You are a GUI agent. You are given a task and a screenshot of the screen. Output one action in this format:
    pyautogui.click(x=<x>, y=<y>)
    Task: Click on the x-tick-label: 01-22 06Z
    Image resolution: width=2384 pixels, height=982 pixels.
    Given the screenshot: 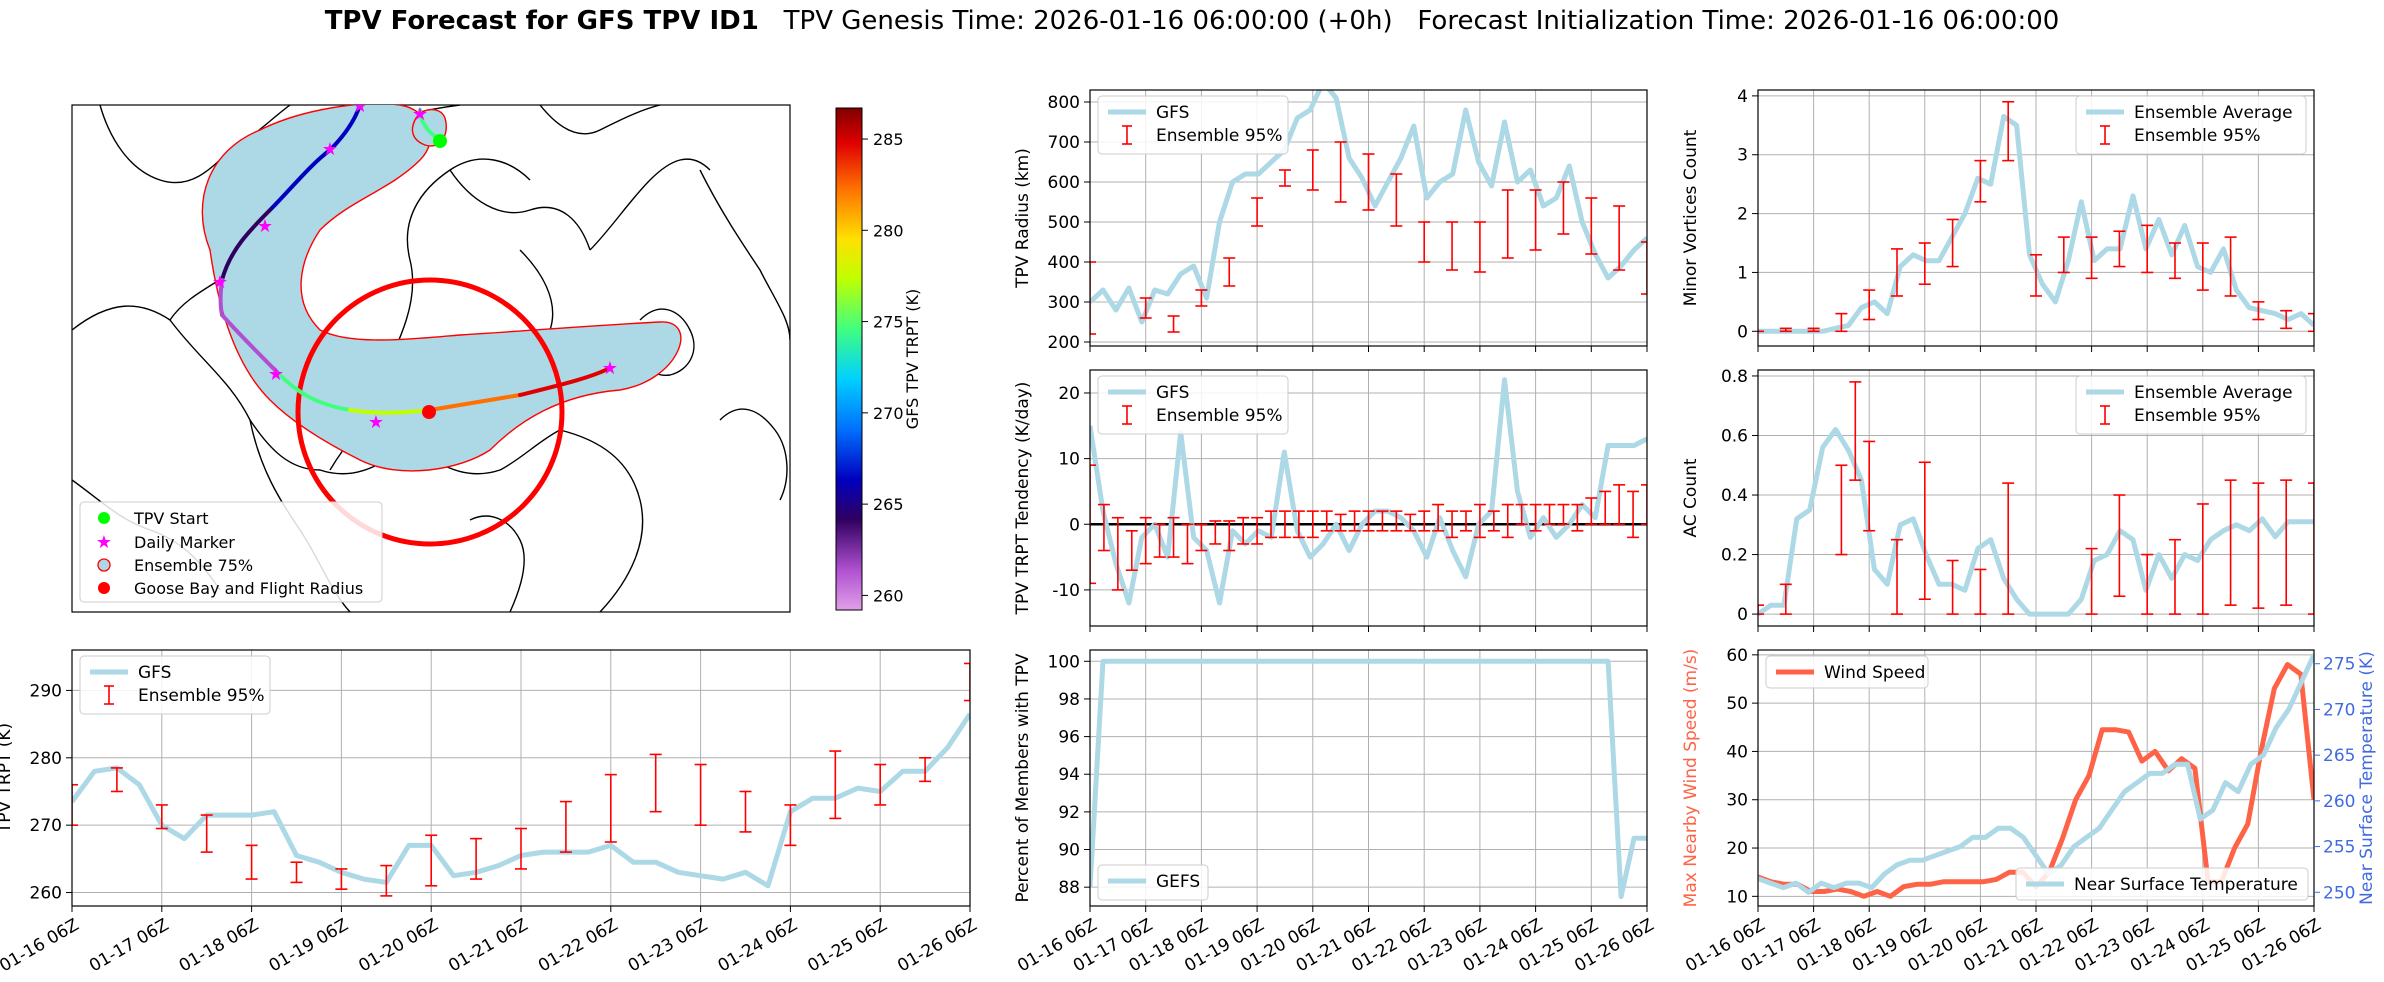 What is the action you would take?
    pyautogui.click(x=578, y=945)
    